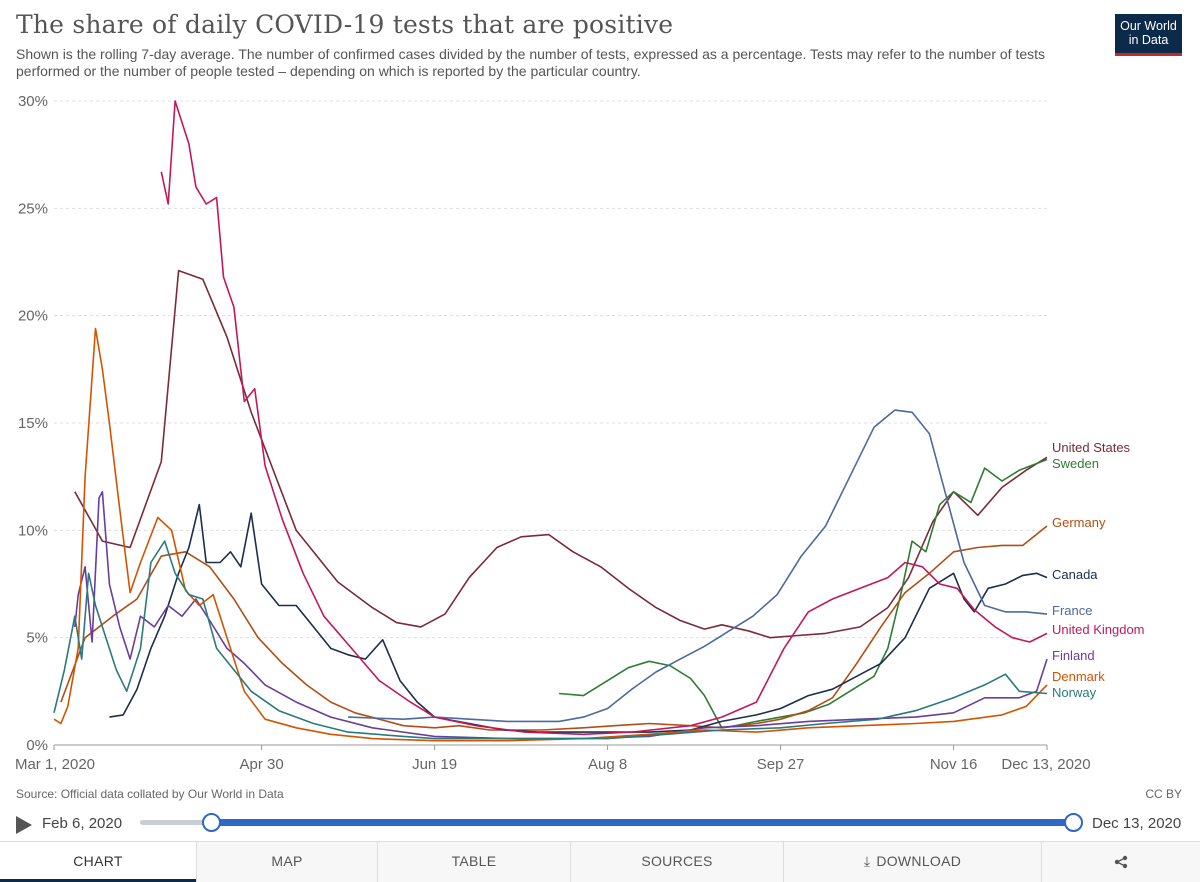 Image resolution: width=1200 pixels, height=882 pixels. What do you see at coordinates (1072, 610) in the screenshot?
I see `series-label: France` at bounding box center [1072, 610].